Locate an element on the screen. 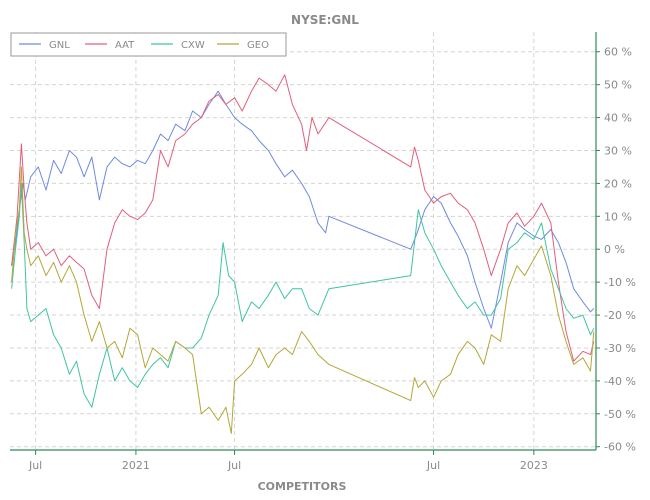  legend: GNL AAT CXW GEO is located at coordinates (148, 44).